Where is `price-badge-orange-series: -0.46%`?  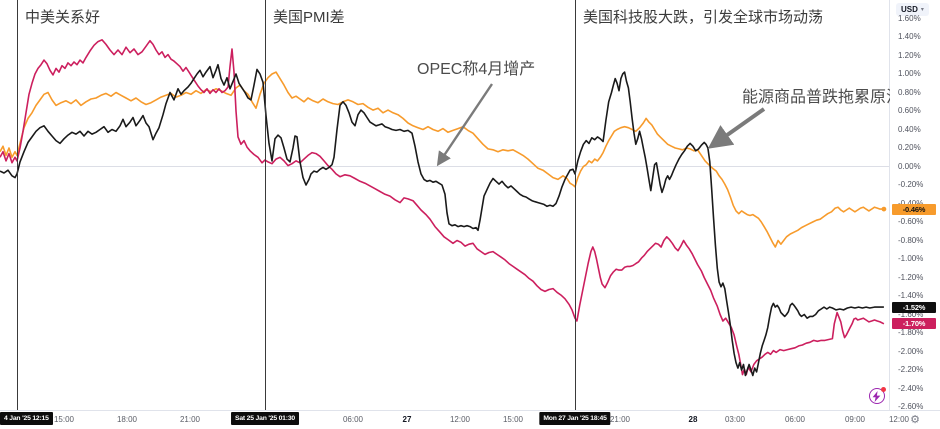
price-badge-orange-series: -0.46% is located at coordinates (914, 209).